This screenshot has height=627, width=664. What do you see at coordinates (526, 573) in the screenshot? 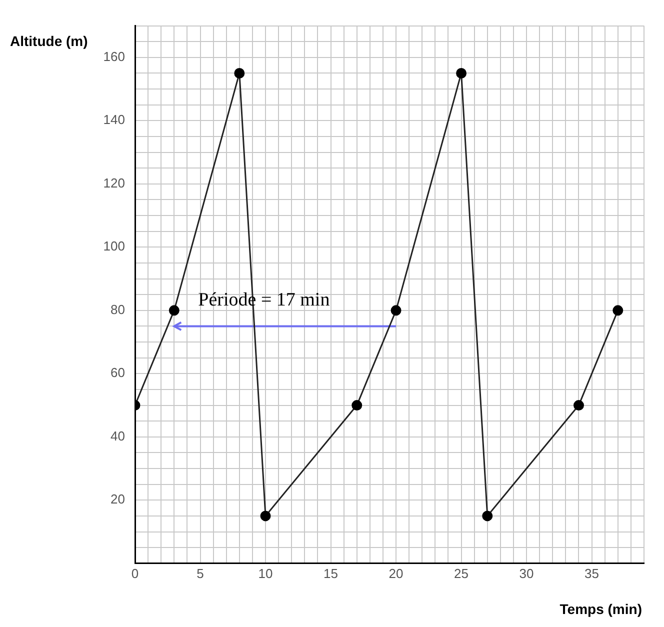
I see `x-tick-label: 30` at bounding box center [526, 573].